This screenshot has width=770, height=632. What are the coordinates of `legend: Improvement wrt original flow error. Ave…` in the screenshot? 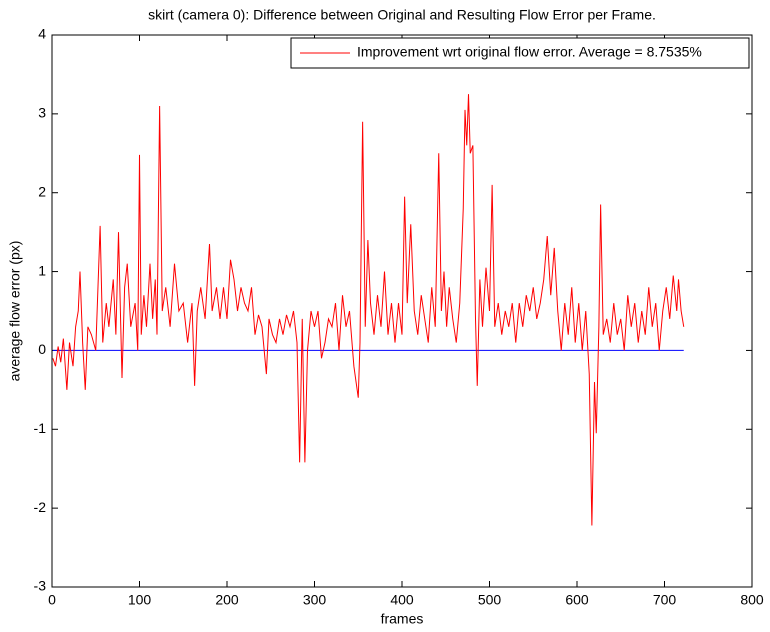 It's located at (520, 53).